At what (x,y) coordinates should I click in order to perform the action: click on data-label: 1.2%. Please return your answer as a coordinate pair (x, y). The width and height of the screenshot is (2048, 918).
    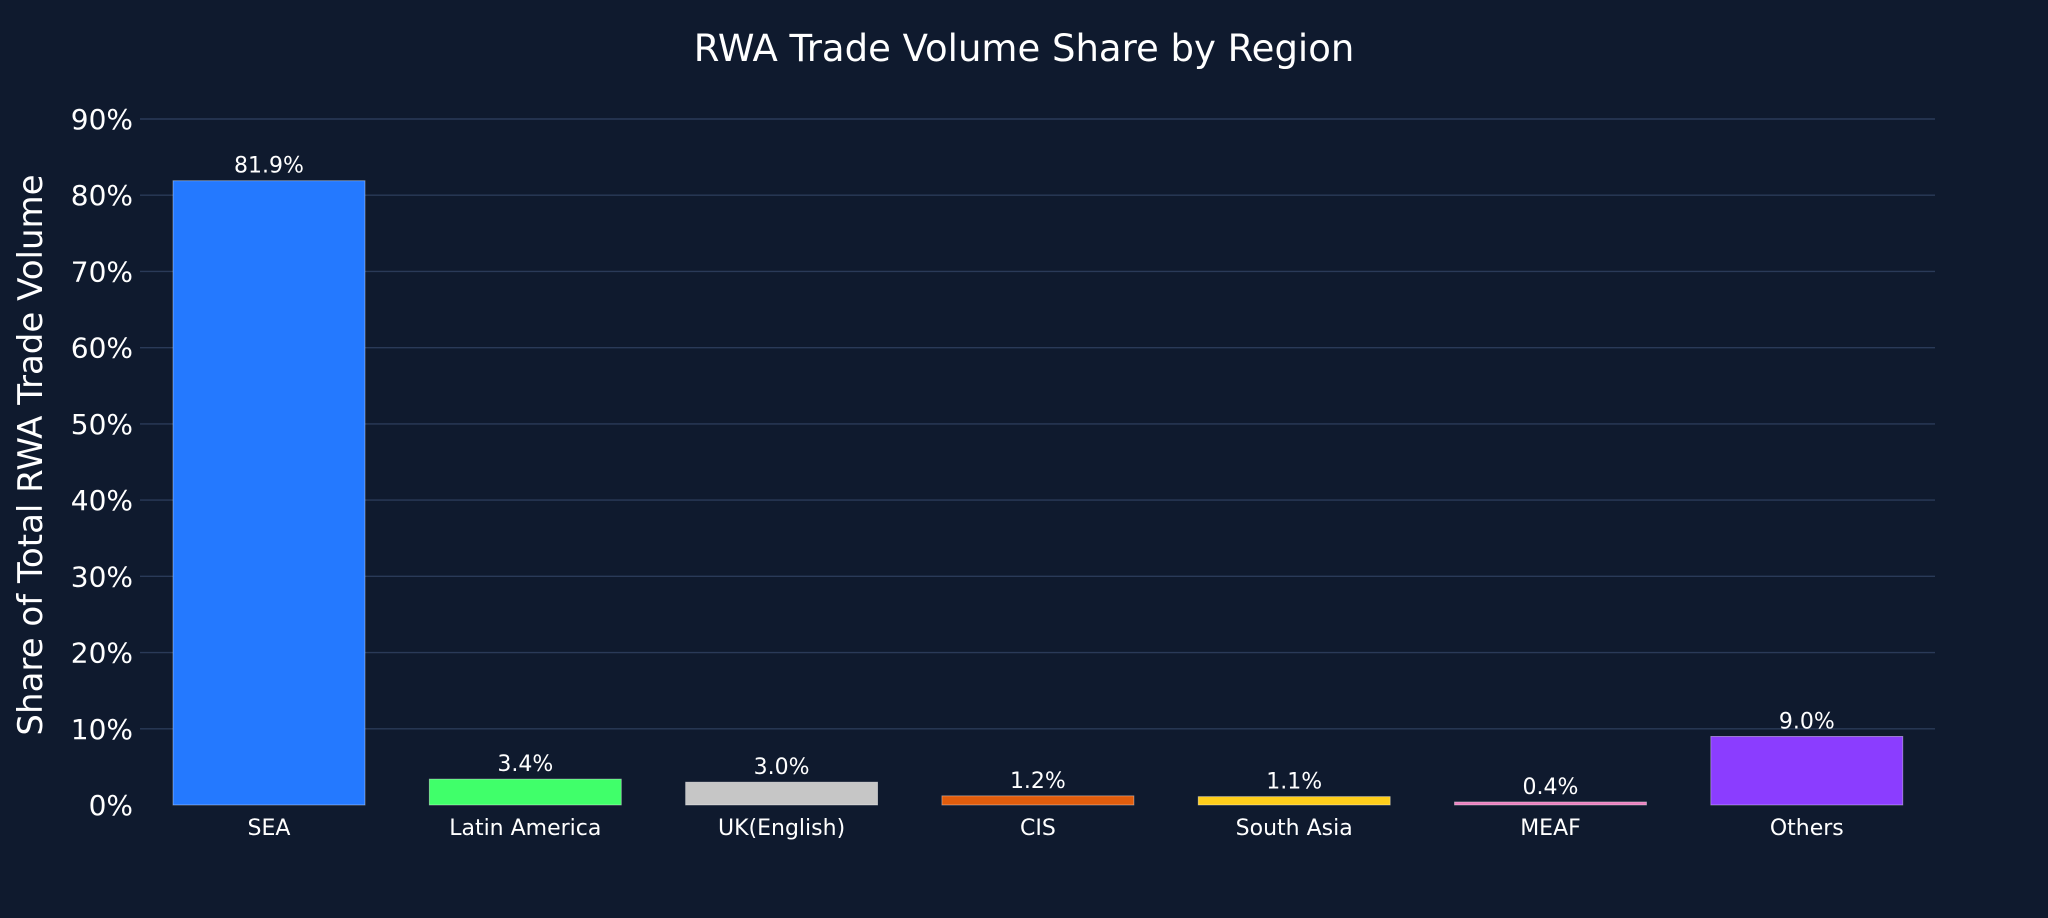
    Looking at the image, I should click on (1038, 781).